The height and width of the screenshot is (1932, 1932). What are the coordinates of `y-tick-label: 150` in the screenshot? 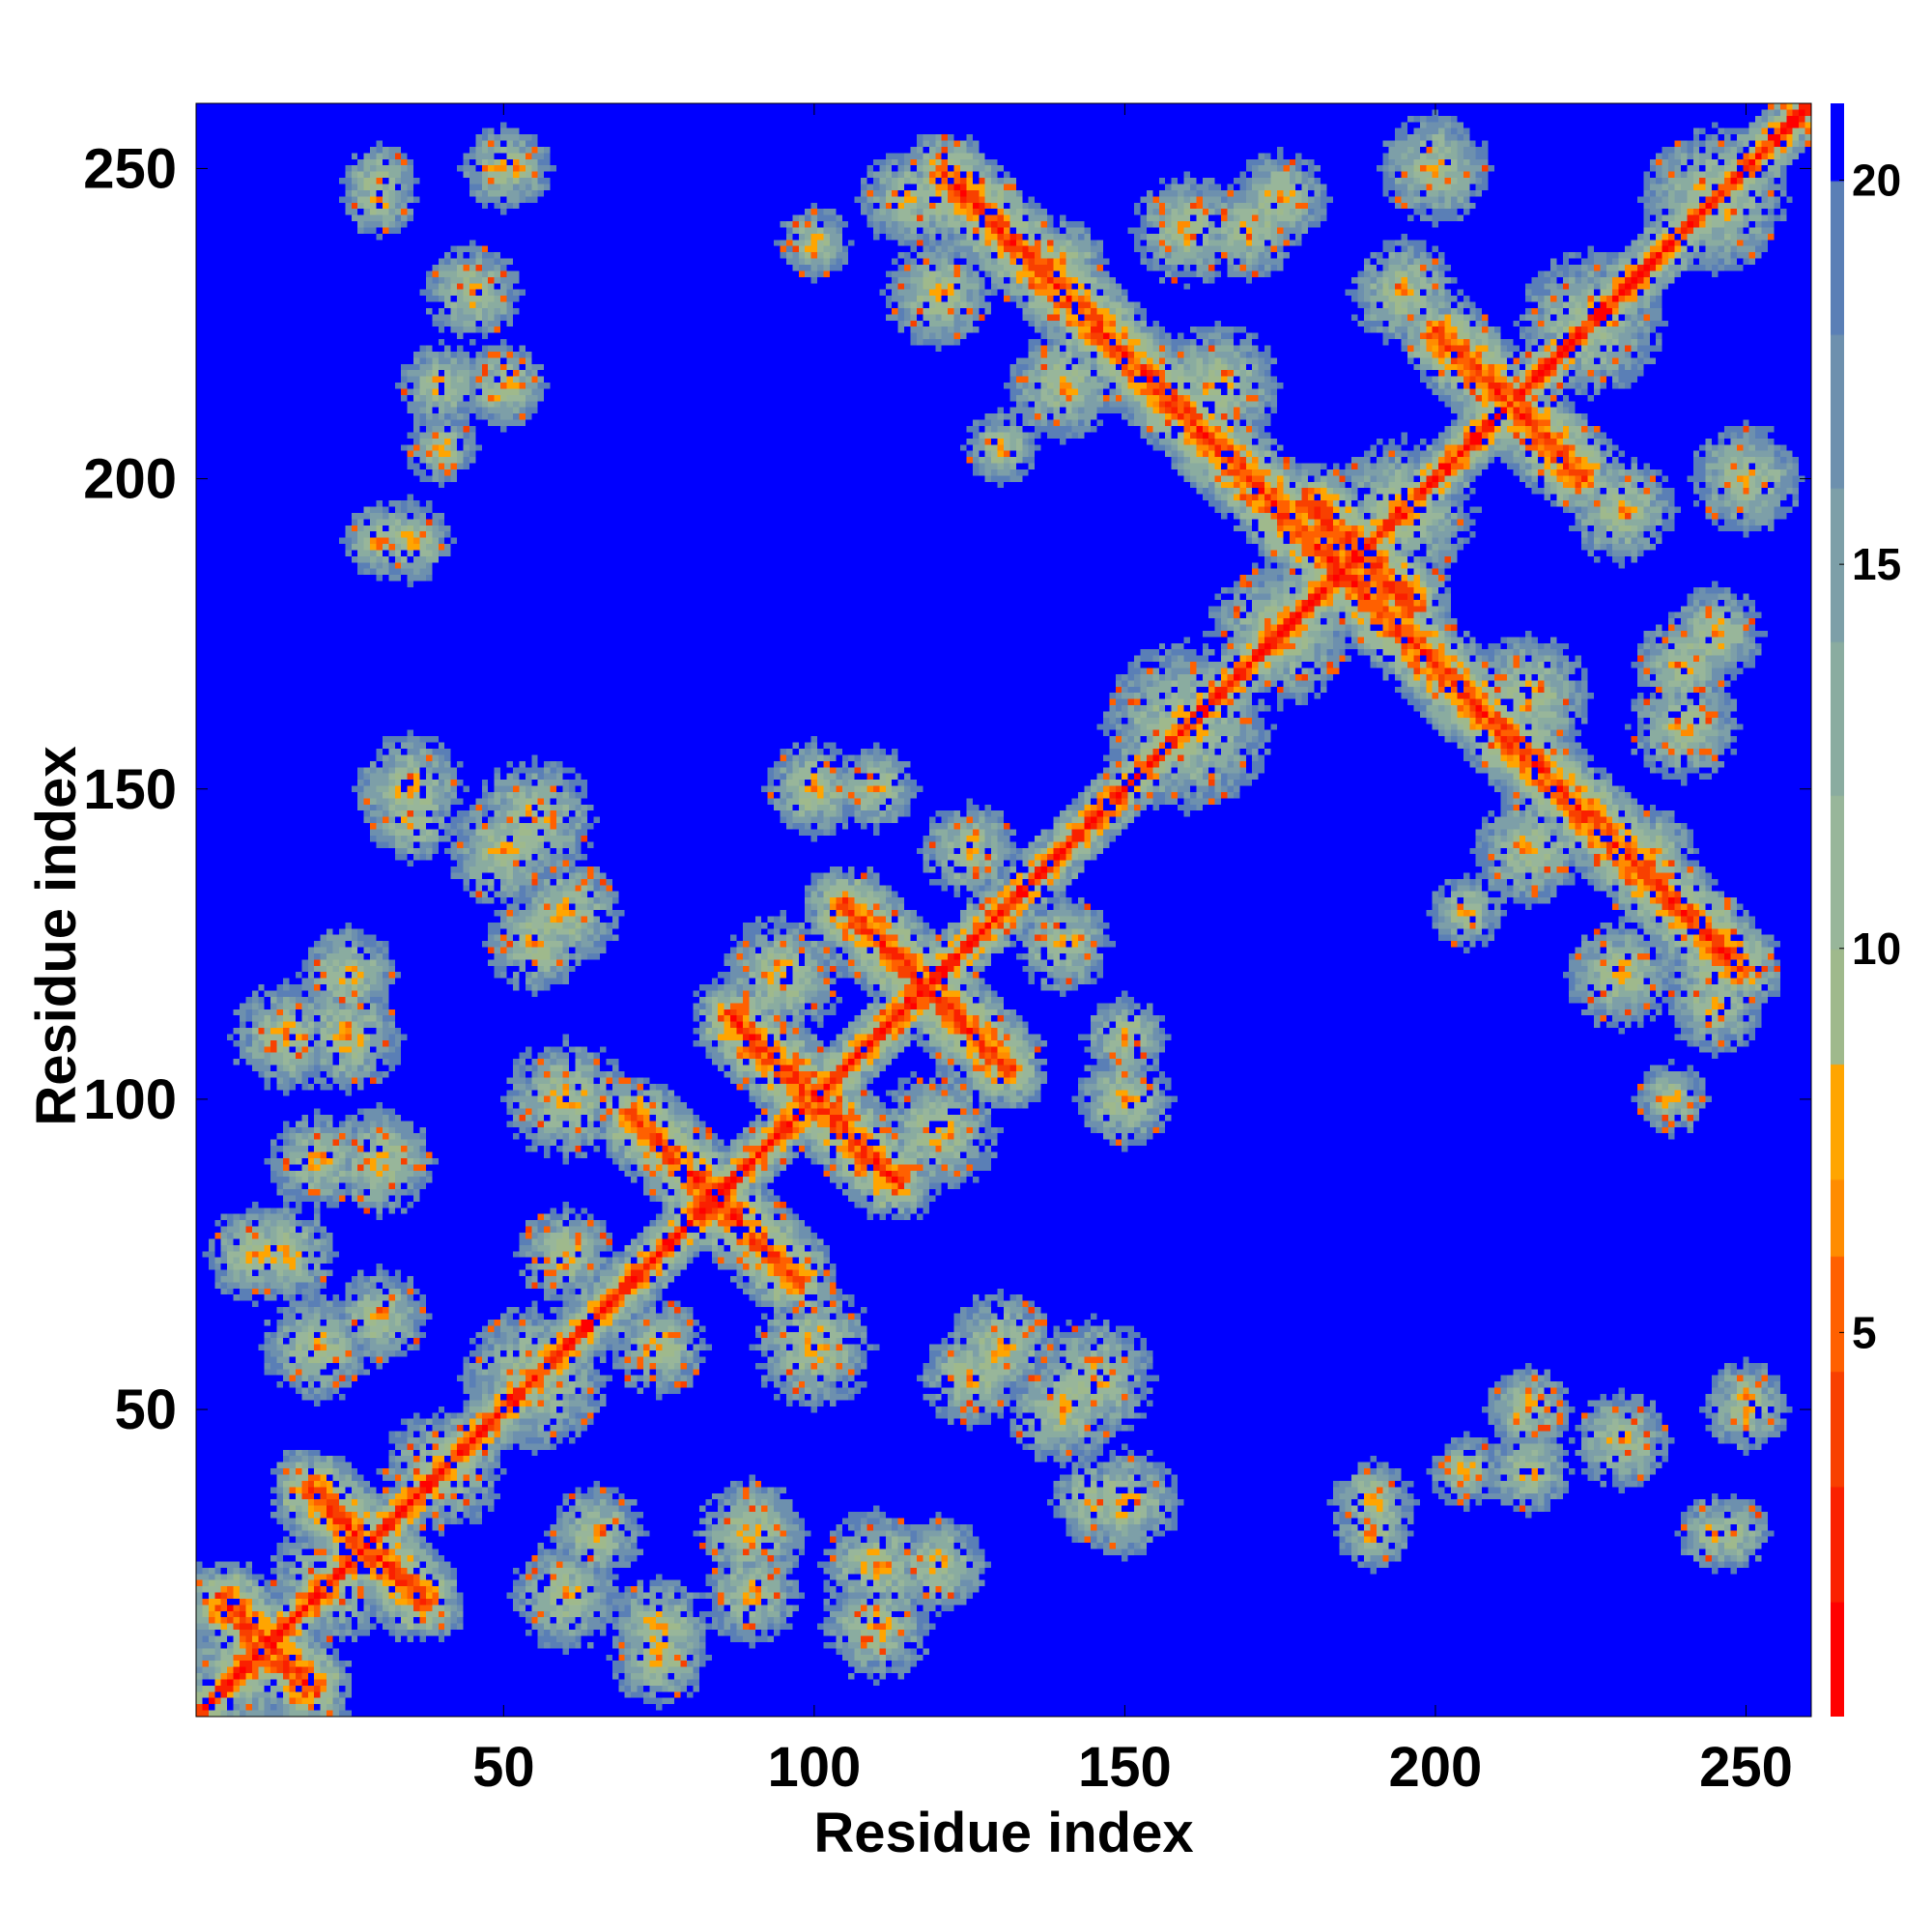 It's located at (130, 789).